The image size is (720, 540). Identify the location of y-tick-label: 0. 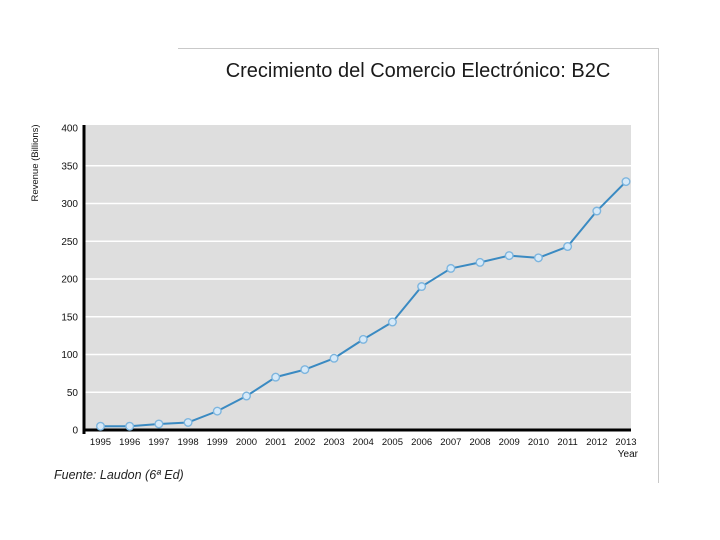
(75, 431).